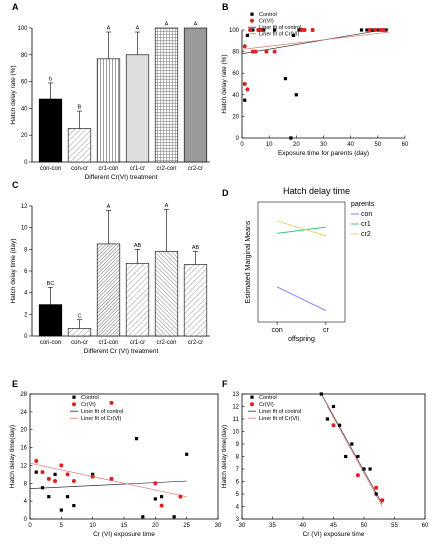 Image resolution: width=433 pixels, height=550 pixels. What do you see at coordinates (235, 395) in the screenshot?
I see `y-tick-label: 13` at bounding box center [235, 395].